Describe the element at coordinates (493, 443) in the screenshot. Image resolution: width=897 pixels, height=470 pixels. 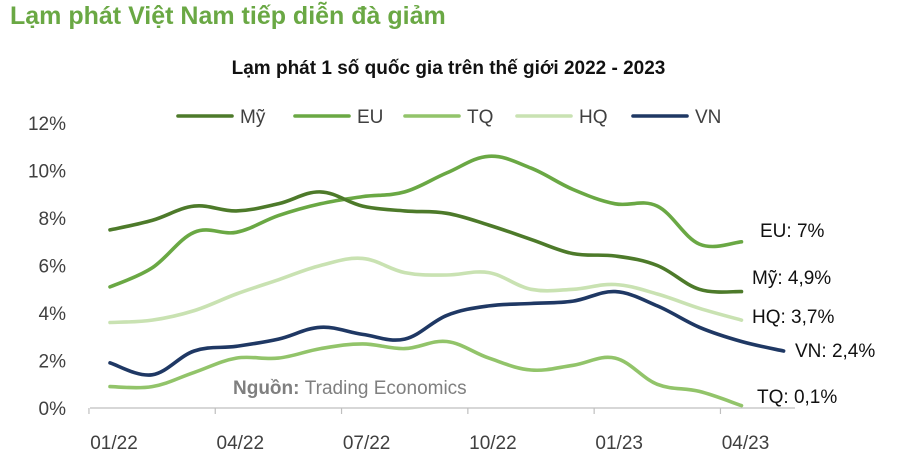
I see `x-tick-label: 10/22` at that location.